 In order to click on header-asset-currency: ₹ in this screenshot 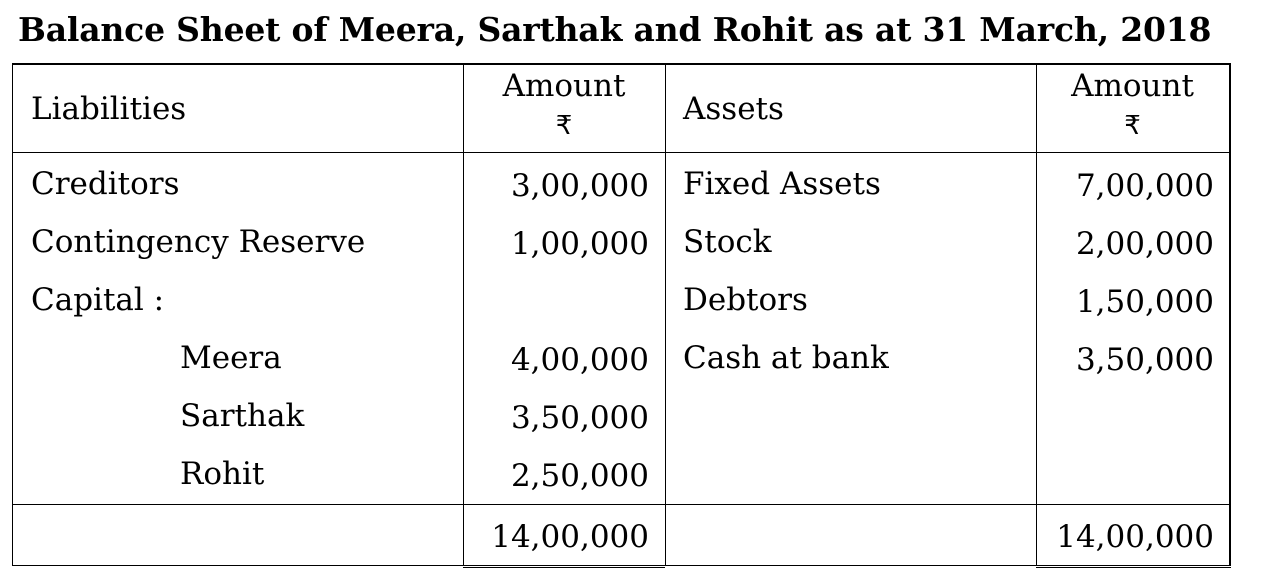, I will do `click(1132, 126)`.